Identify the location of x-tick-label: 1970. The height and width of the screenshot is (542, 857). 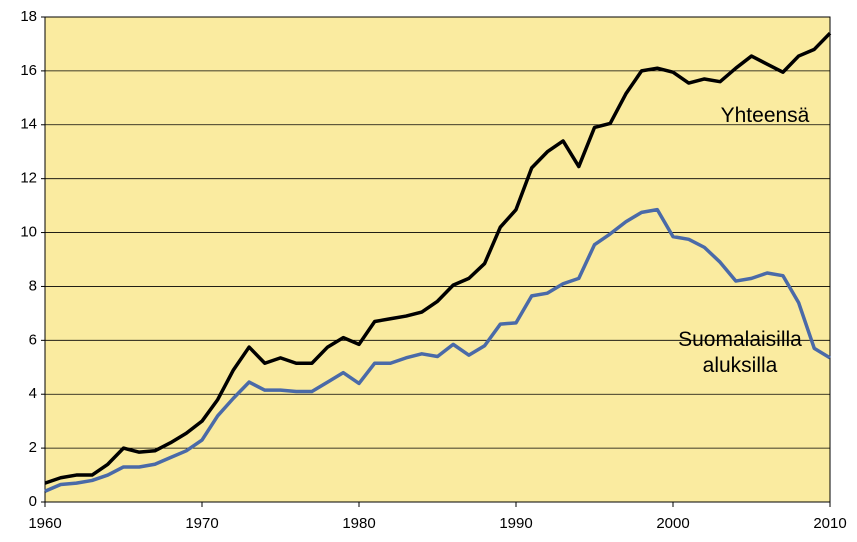
(201, 523).